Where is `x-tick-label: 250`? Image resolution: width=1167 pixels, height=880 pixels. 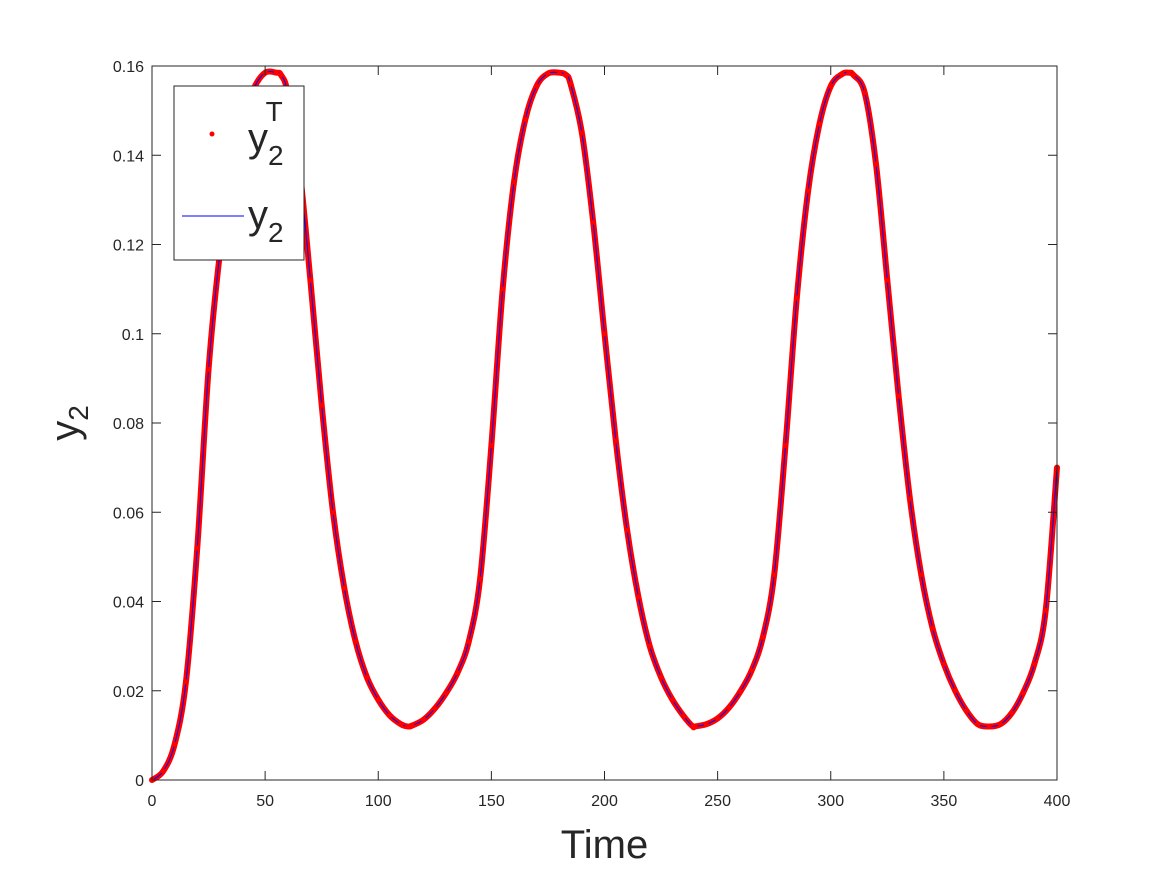 x-tick-label: 250 is located at coordinates (717, 801).